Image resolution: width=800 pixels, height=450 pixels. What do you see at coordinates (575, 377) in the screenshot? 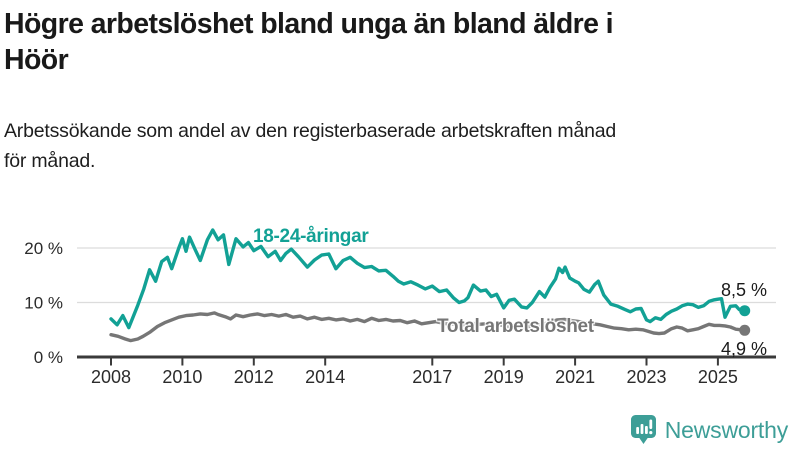
I see `x-tick-label: 2021` at bounding box center [575, 377].